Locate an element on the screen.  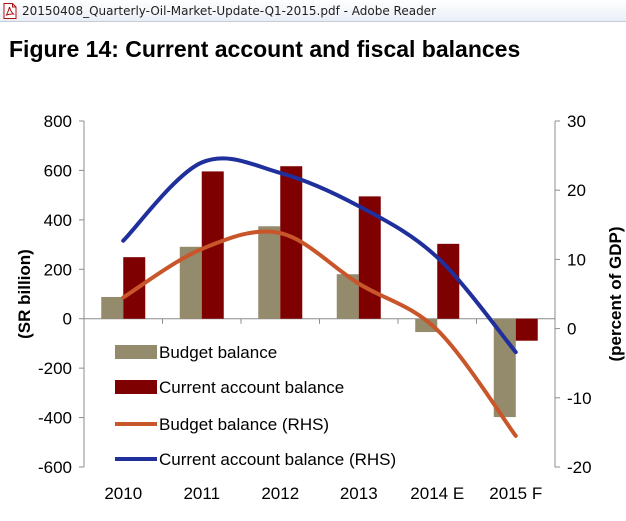
y-tick-label-left: 600 is located at coordinates (58, 170).